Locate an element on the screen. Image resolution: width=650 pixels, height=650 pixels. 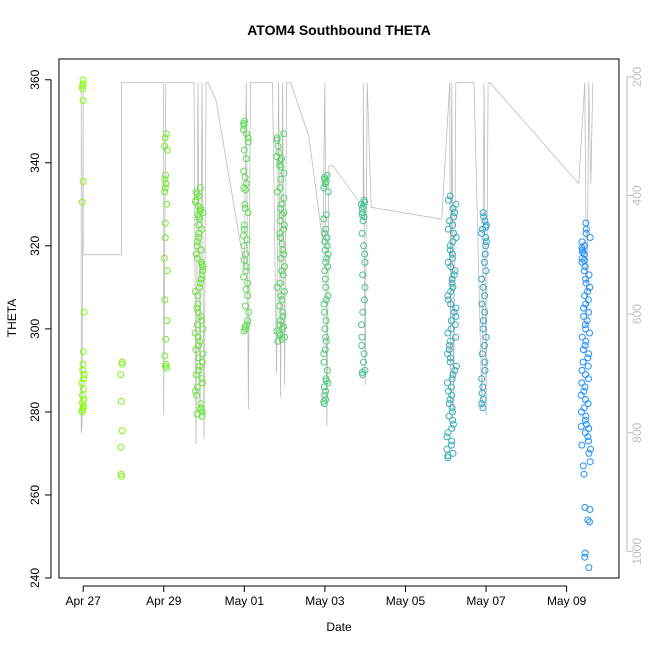
y-axis-label: THETA is located at coordinates (12, 318).